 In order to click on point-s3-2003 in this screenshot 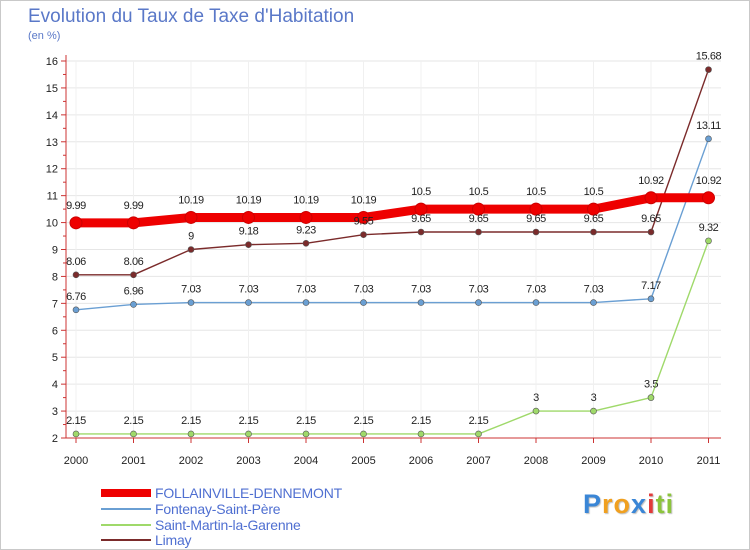, I will do `click(248, 244)`.